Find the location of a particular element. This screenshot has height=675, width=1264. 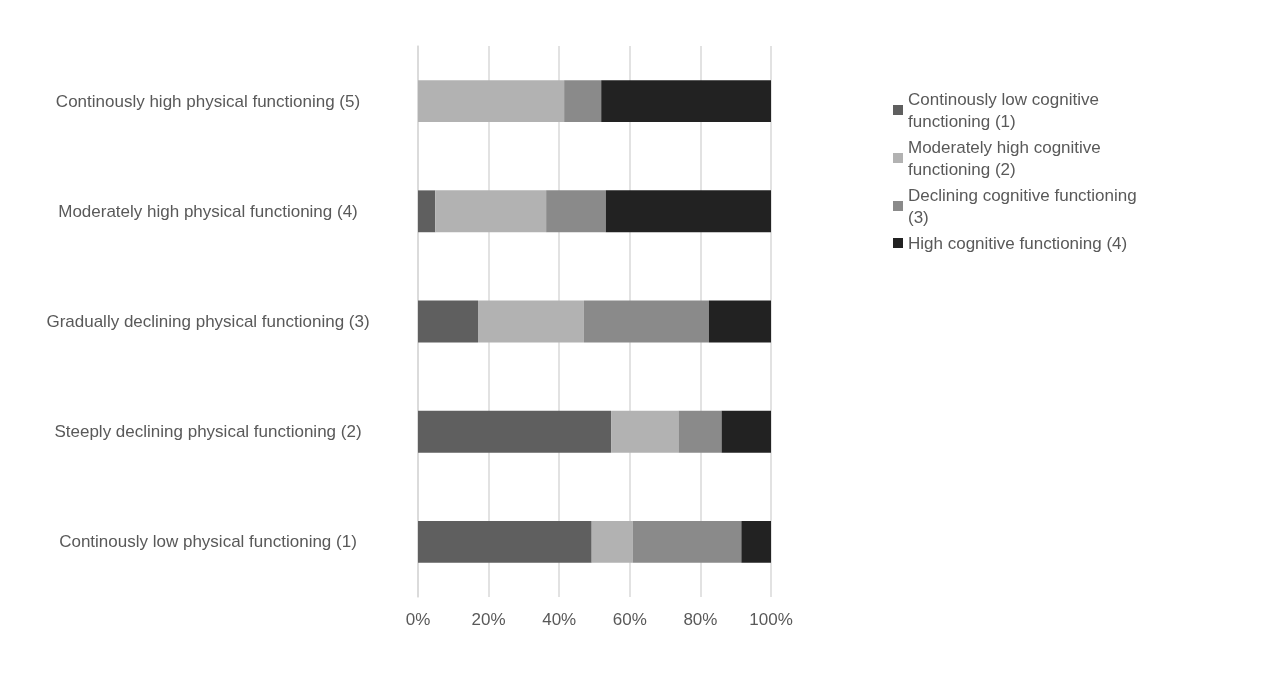

legend-label: Continously low cognitive functioning (1) is located at coordinates (1006, 110).